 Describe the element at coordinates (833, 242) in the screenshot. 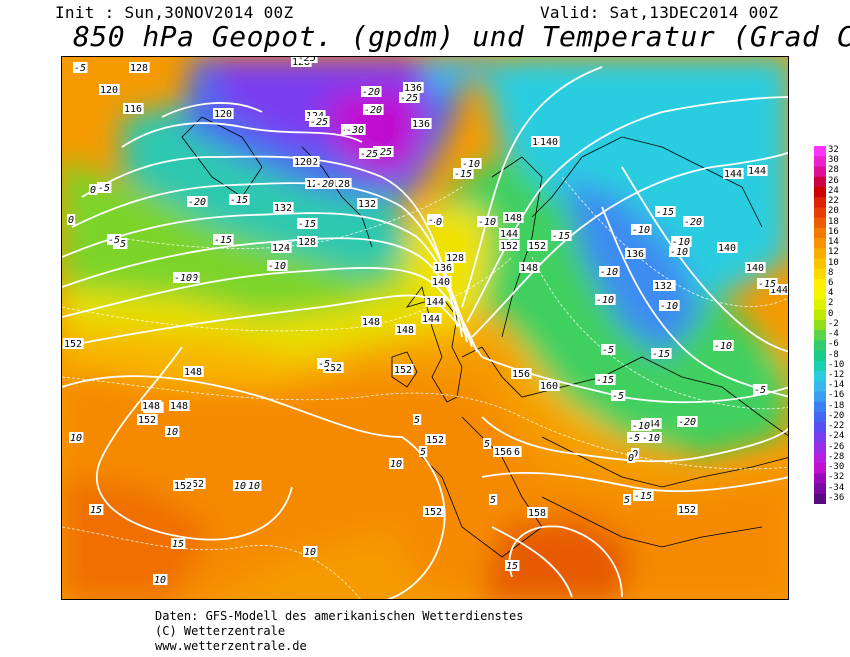

I see `legend-value: 14` at that location.